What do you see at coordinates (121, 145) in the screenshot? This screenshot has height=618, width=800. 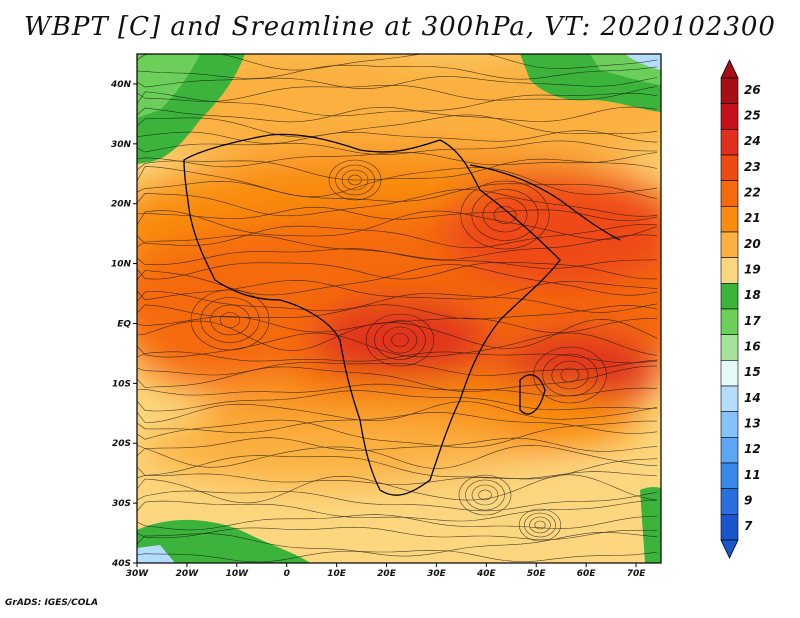 I see `lat-label: 30N` at bounding box center [121, 145].